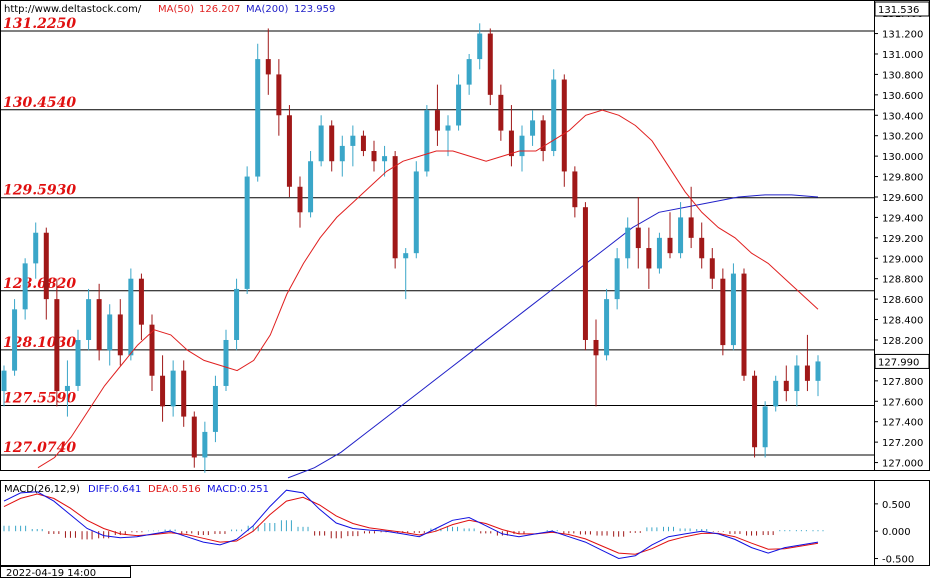 The image size is (930, 578). I want to click on timestamp: 2022-04-19 14:00, so click(51, 573).